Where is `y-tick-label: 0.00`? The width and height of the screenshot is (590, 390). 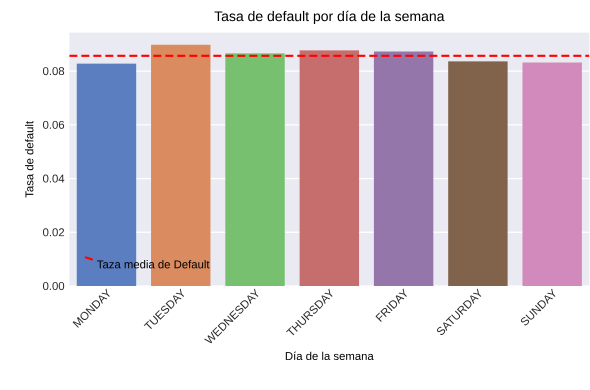
y-tick-label: 0.00 is located at coordinates (53, 286).